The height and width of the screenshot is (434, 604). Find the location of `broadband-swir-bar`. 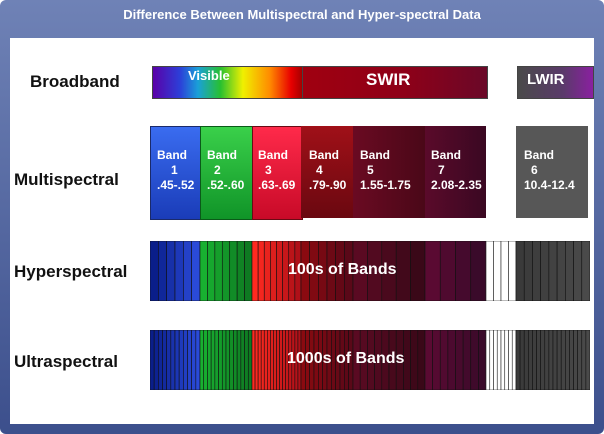

broadband-swir-bar is located at coordinates (395, 82).